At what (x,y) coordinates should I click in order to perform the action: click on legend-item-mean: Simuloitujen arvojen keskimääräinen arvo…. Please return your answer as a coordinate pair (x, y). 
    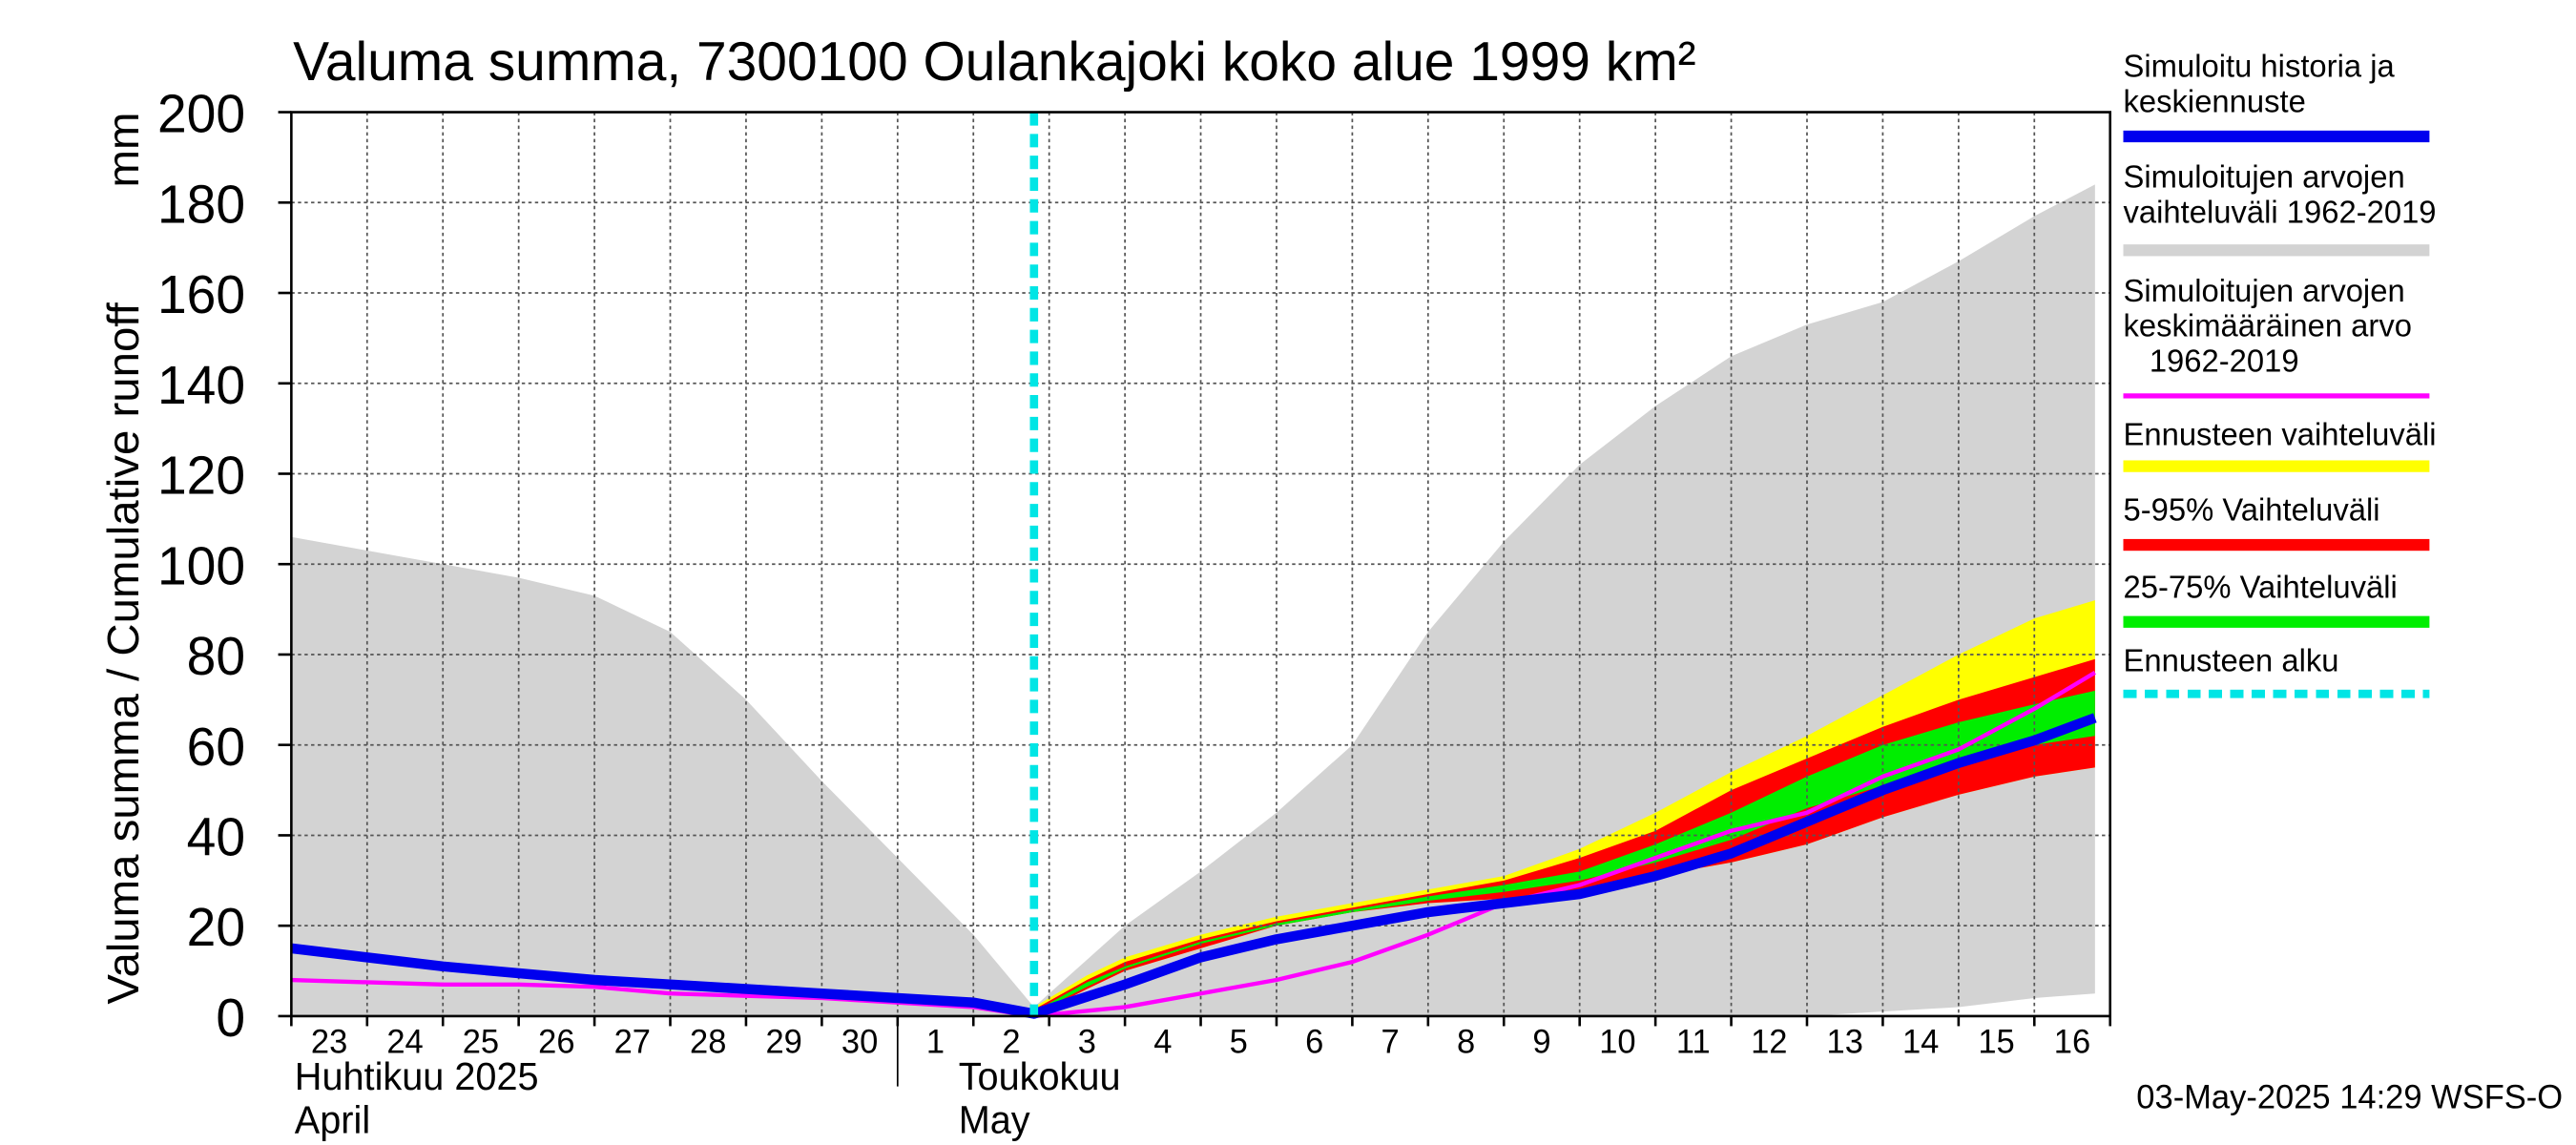
    Looking at the image, I should click on (2345, 337).